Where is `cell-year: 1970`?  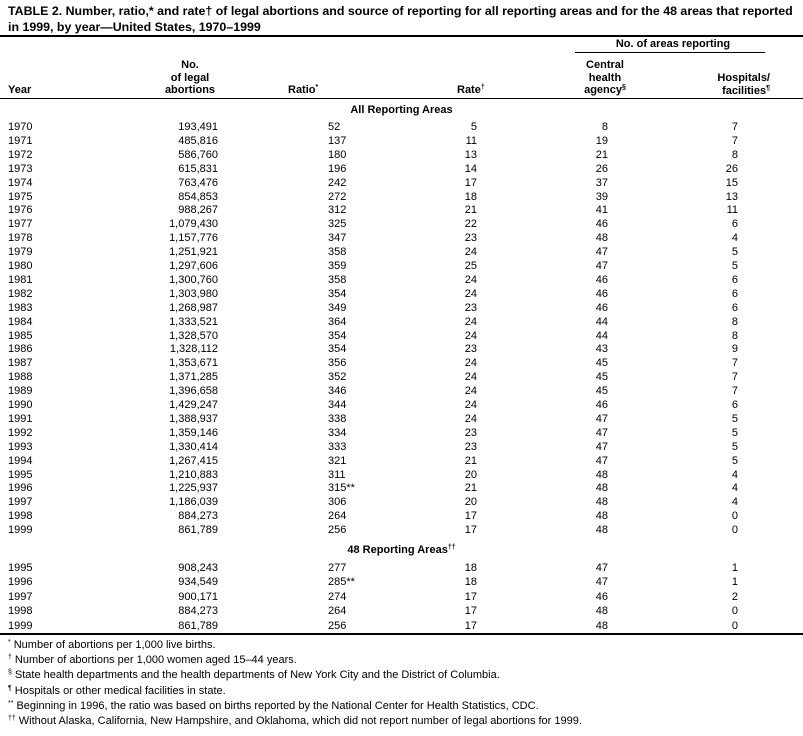 cell-year: 1970 is located at coordinates (20, 127).